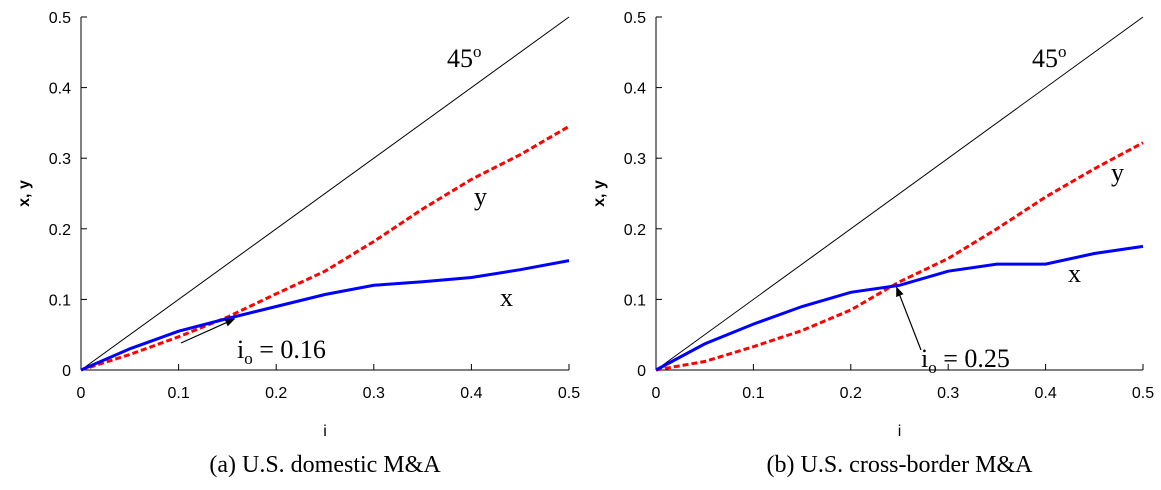 Image resolution: width=1161 pixels, height=490 pixels. I want to click on panel-caption: (a) U.S. domestic M&A, so click(325, 465).